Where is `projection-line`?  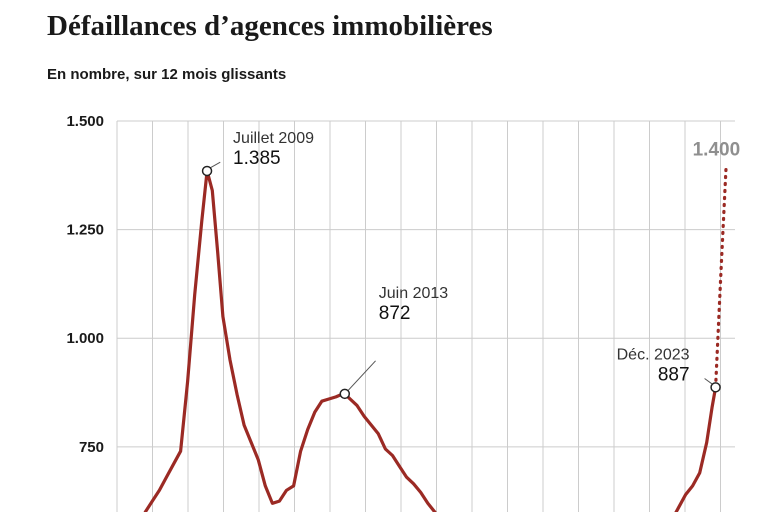
projection-line is located at coordinates (720, 275).